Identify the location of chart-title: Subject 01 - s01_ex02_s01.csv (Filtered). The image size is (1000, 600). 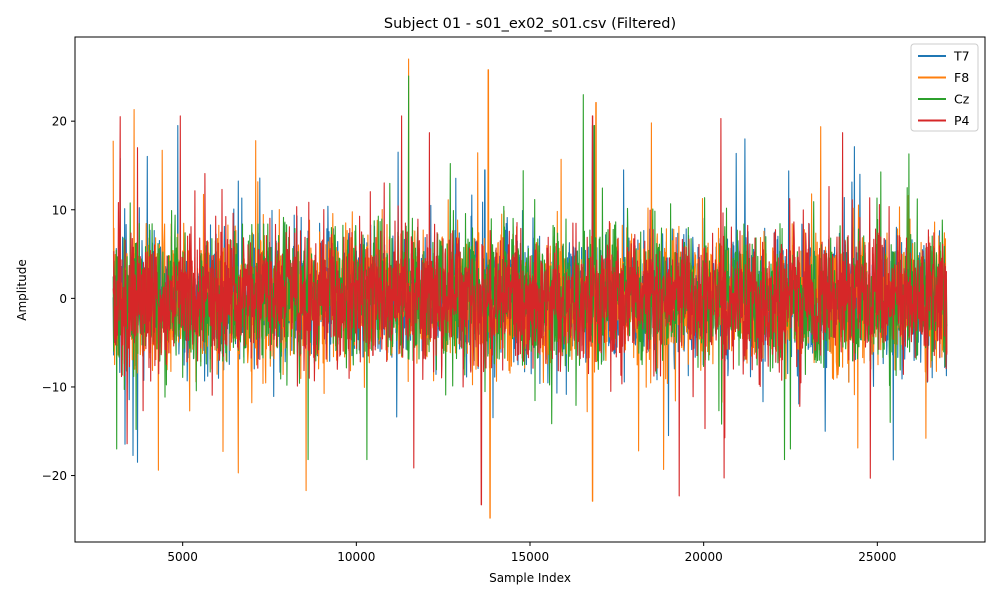
(530, 24).